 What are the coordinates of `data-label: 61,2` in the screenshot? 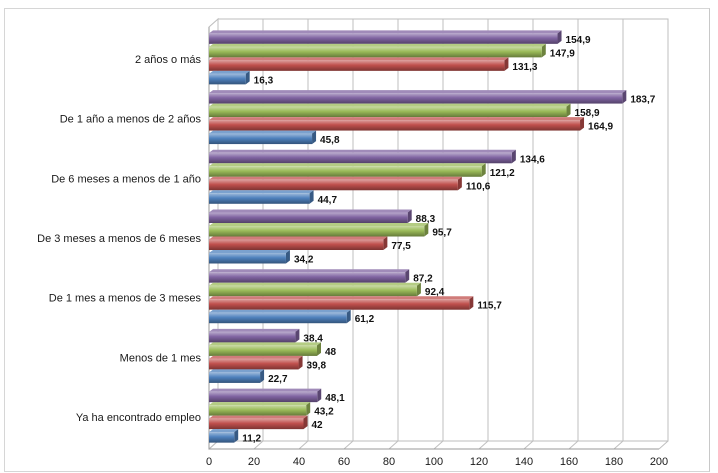 It's located at (365, 319).